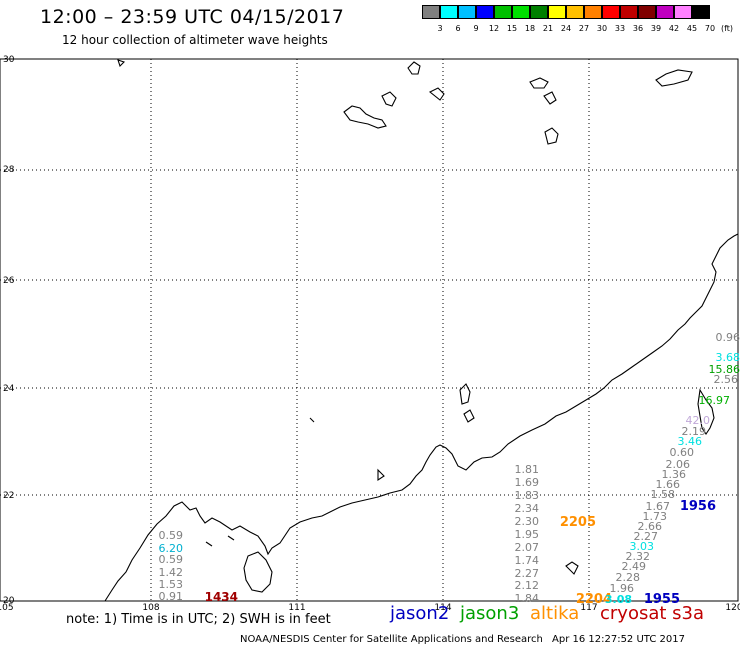 The image size is (740, 650). I want to click on wave-height-value: 1.83, so click(527, 495).